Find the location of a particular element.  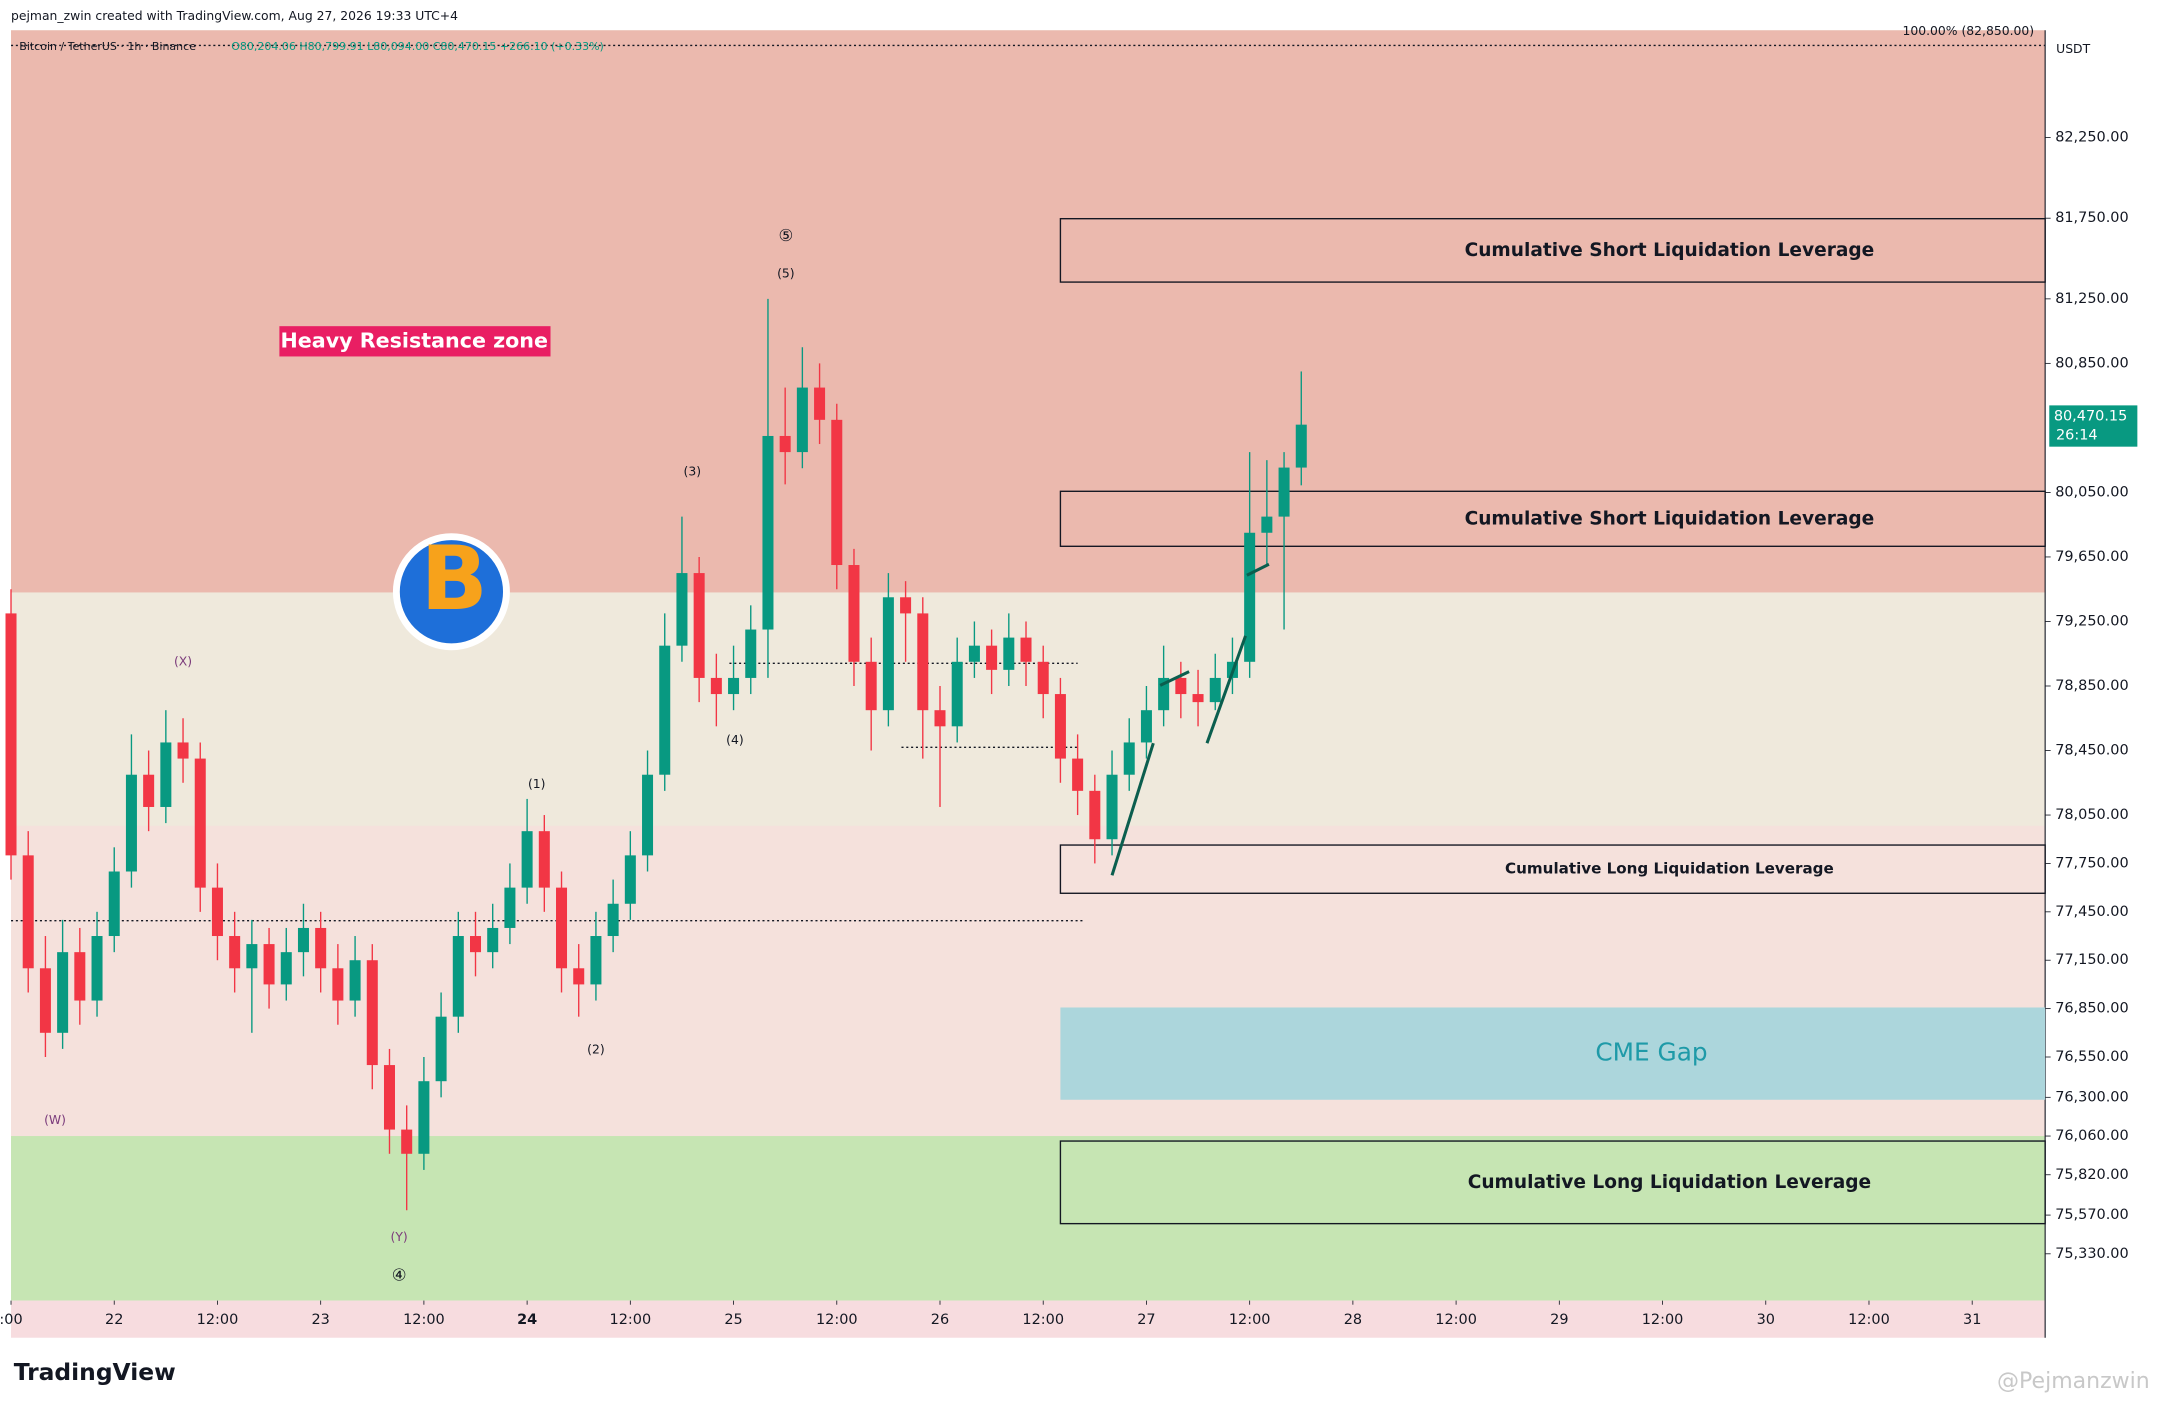

x-tick-label: 29 is located at coordinates (1559, 1320).